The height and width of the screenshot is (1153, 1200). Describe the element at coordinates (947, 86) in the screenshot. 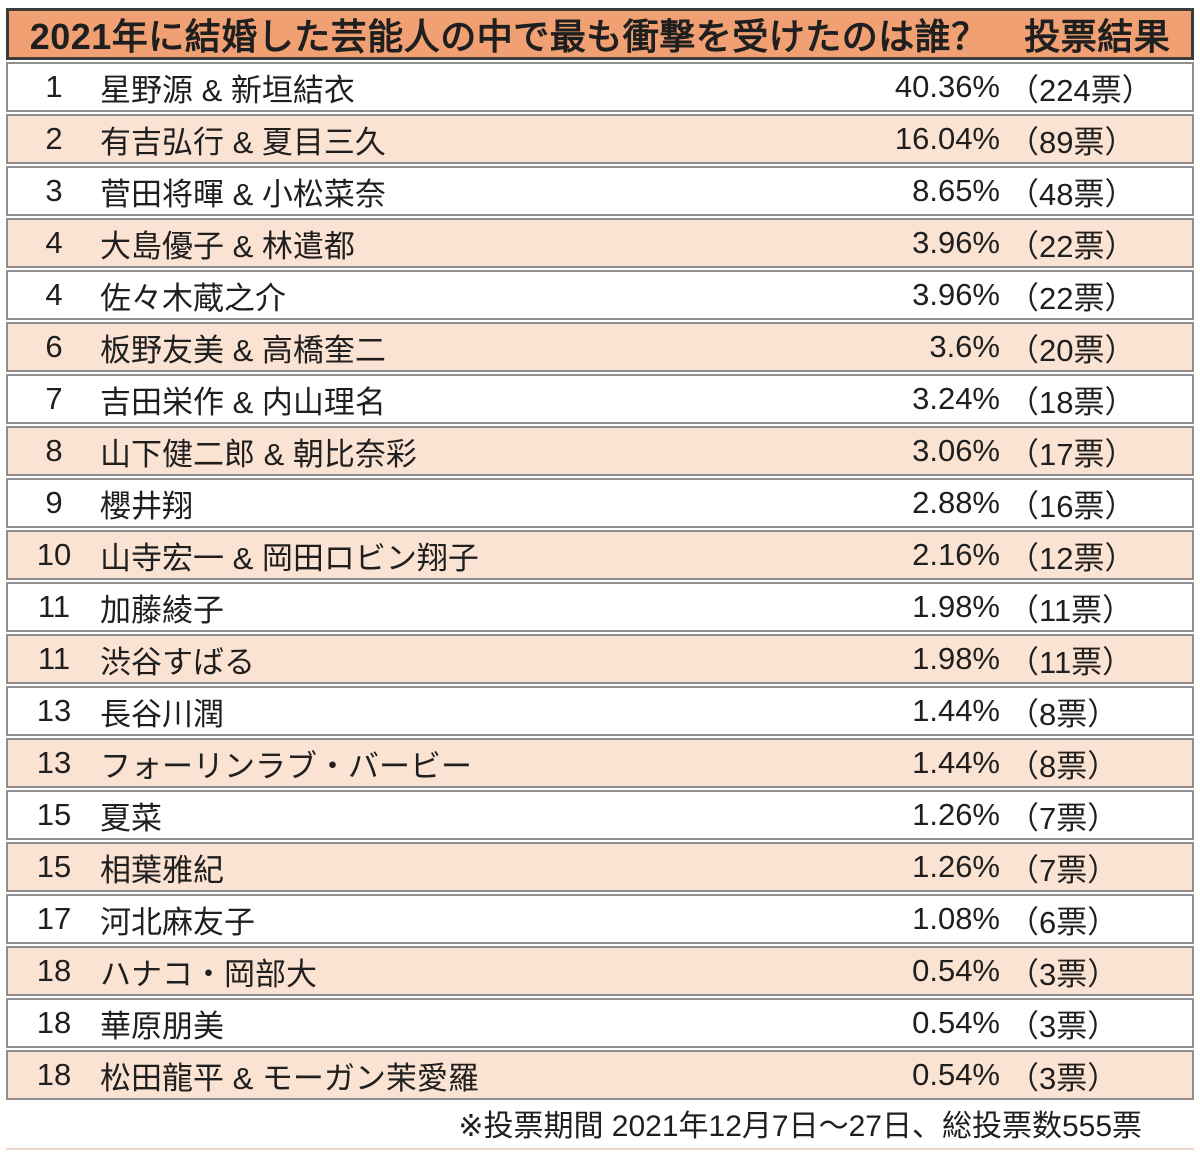

I see `percent-cell: 40.36%` at that location.